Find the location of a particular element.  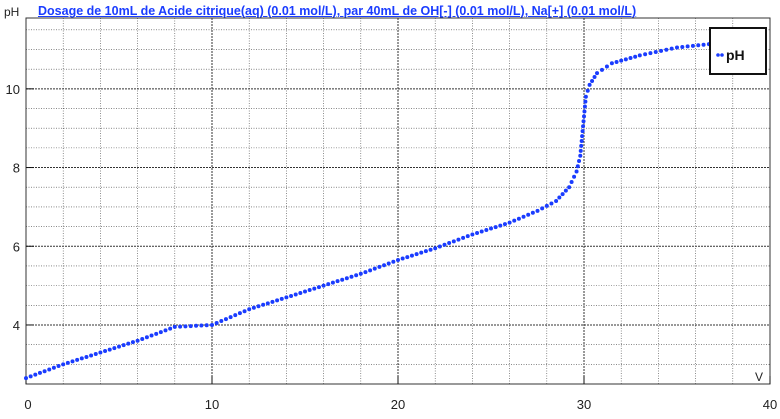

legend-box is located at coordinates (738, 51).